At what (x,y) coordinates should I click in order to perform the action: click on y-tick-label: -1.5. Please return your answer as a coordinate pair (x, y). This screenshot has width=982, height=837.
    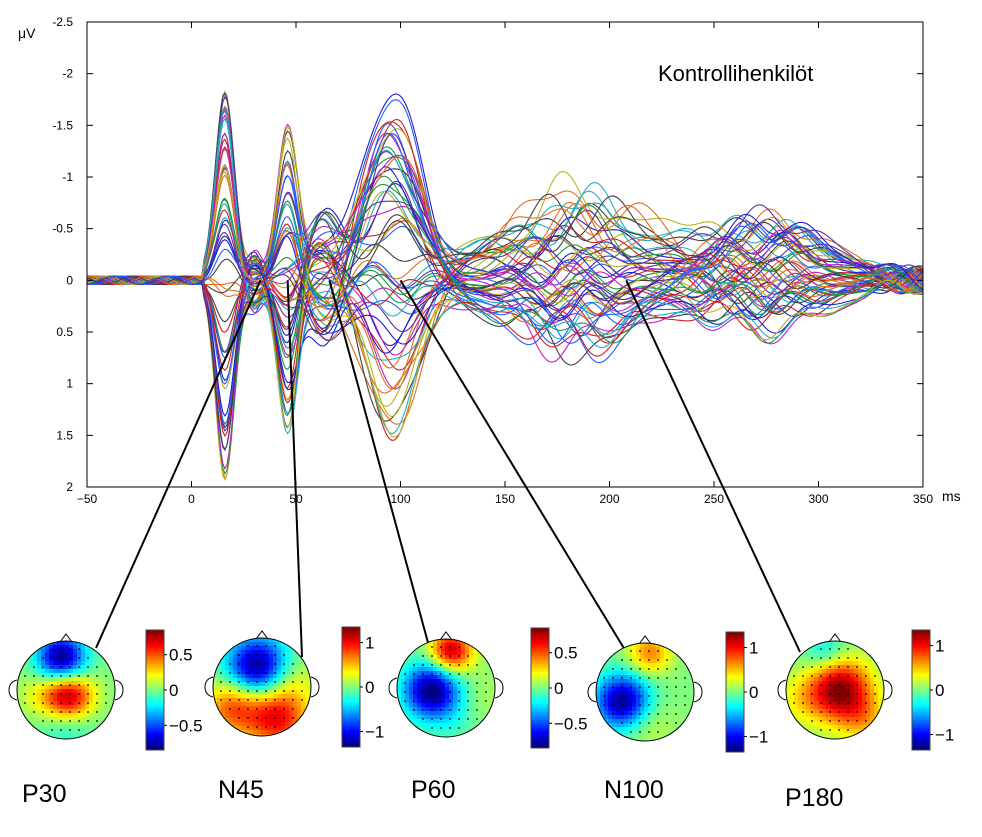
    Looking at the image, I should click on (62, 125).